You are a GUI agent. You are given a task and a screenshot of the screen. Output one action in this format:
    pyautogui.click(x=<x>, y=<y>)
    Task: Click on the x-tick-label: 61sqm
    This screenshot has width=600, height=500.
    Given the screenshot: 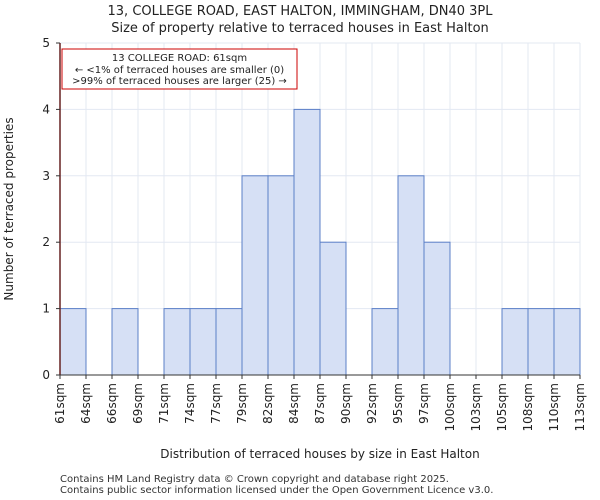 What is the action you would take?
    pyautogui.click(x=60, y=403)
    